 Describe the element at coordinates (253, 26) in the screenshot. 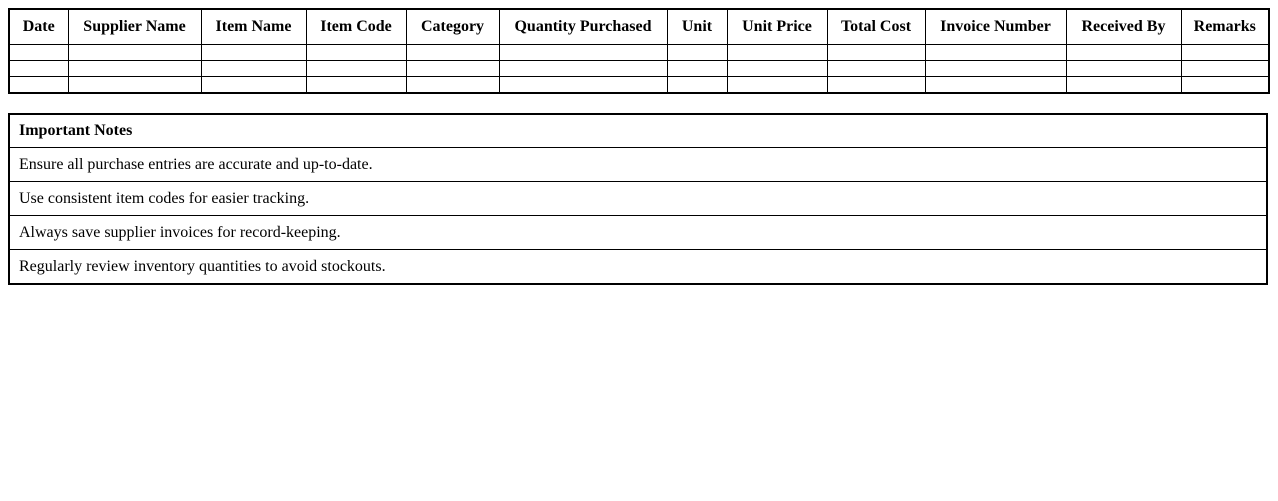

I see `column-header-item-name: Item Name` at that location.